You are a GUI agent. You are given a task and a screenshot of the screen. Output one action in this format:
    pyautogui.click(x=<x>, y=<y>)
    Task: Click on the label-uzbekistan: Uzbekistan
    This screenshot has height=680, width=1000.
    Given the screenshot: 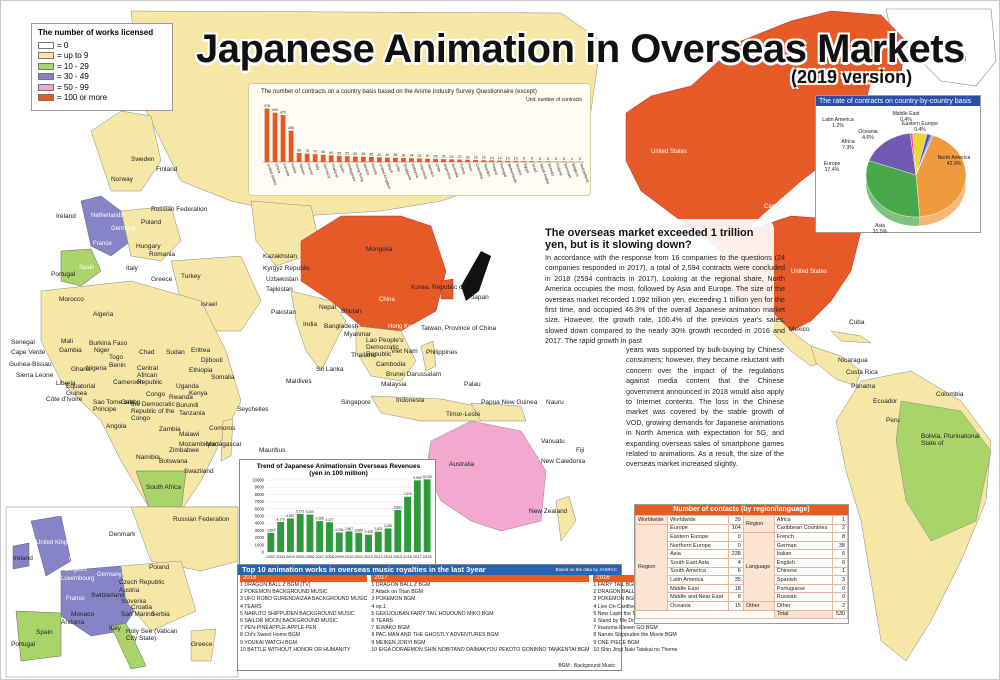 What is the action you would take?
    pyautogui.click(x=282, y=279)
    